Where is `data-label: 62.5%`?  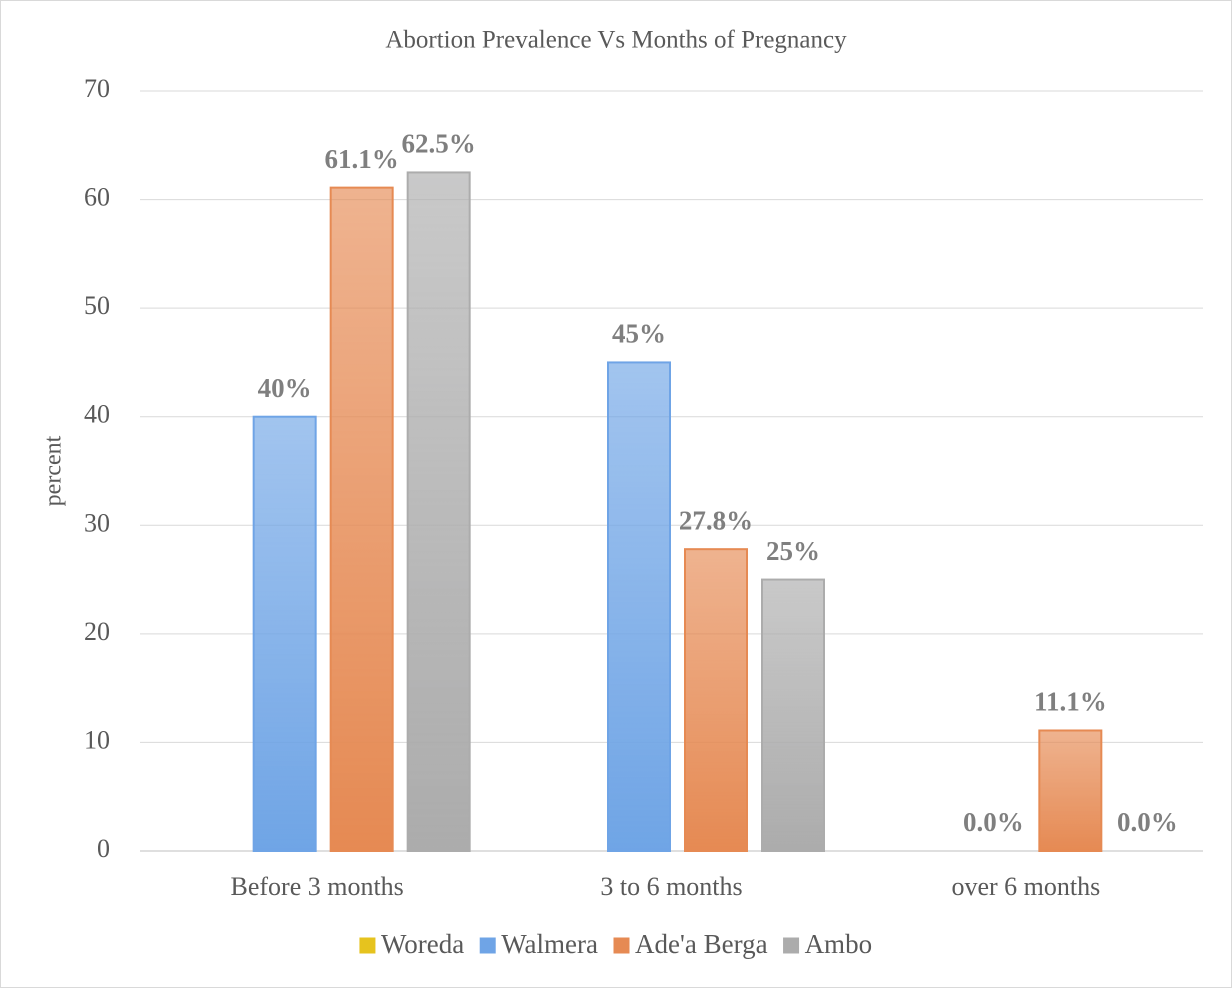
data-label: 62.5% is located at coordinates (439, 144).